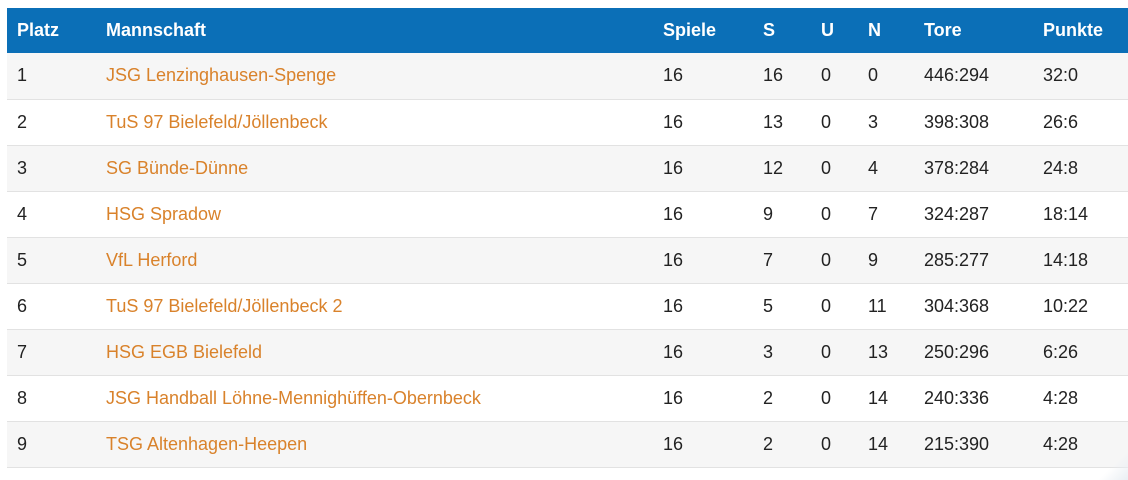  Describe the element at coordinates (156, 30) in the screenshot. I see `header-team: Mannschaft` at that location.